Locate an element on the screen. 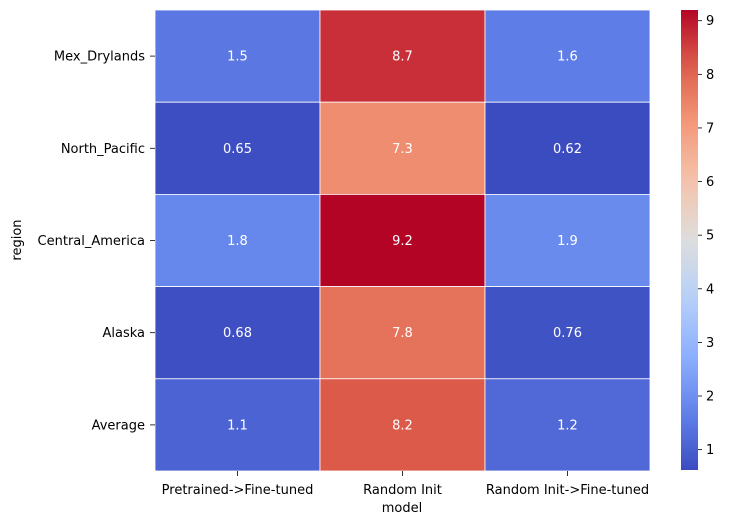 This screenshot has height=525, width=733. cell-value-label: 0.68 is located at coordinates (237, 333).